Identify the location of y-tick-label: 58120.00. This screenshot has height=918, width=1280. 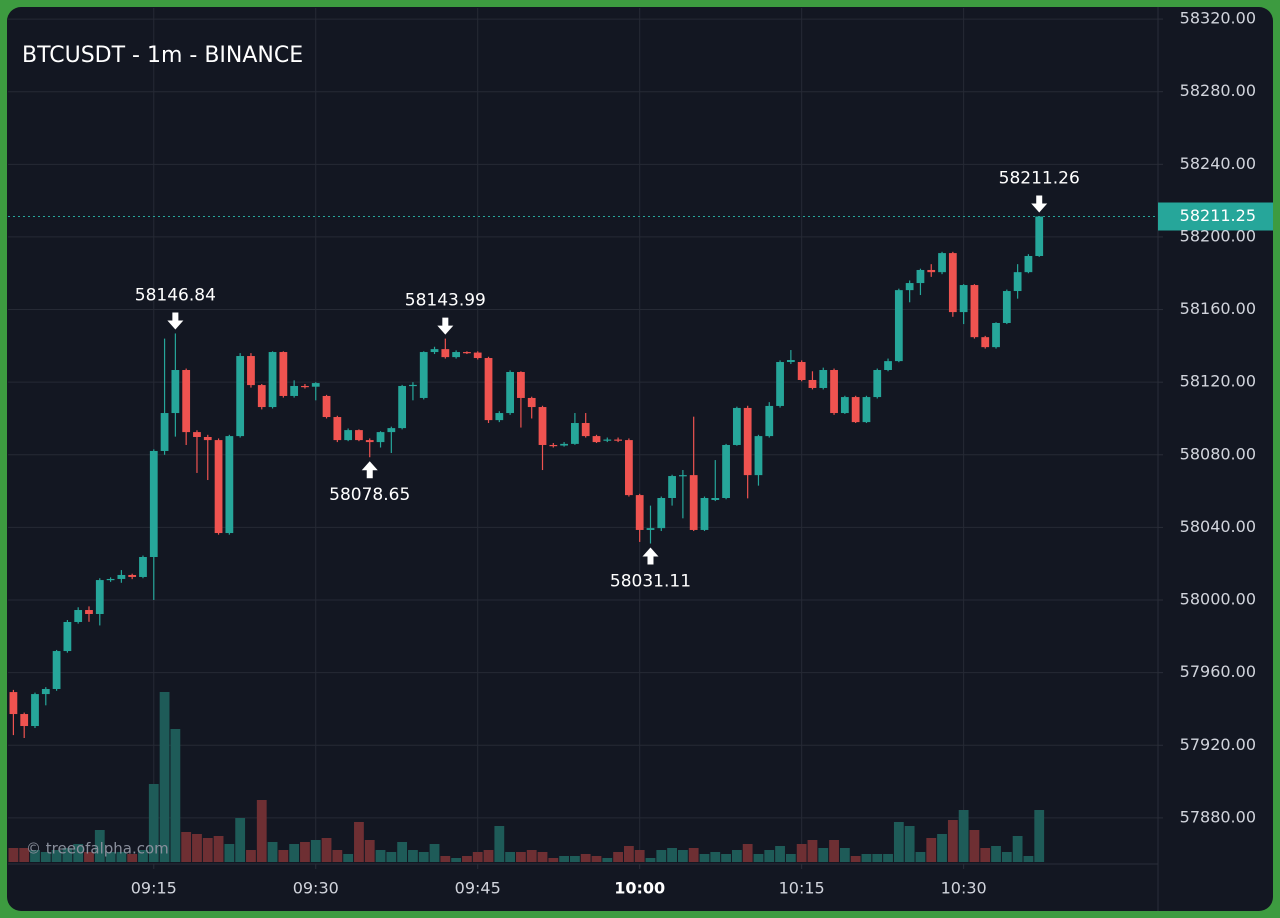
(1218, 381).